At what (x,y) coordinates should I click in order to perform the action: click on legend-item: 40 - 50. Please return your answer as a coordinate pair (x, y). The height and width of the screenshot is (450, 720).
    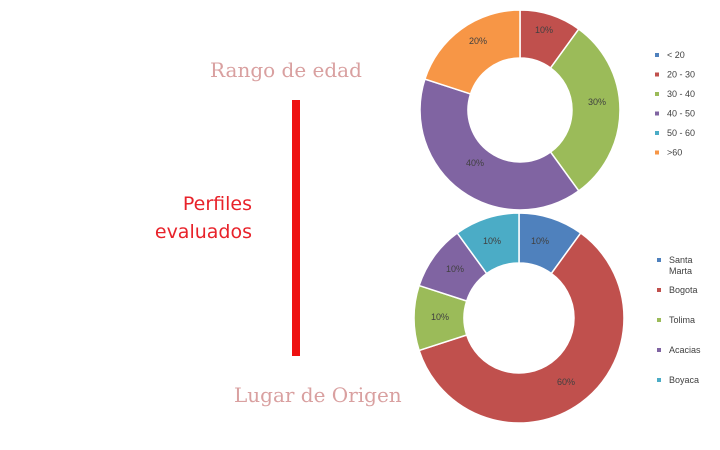
    Looking at the image, I should click on (675, 114).